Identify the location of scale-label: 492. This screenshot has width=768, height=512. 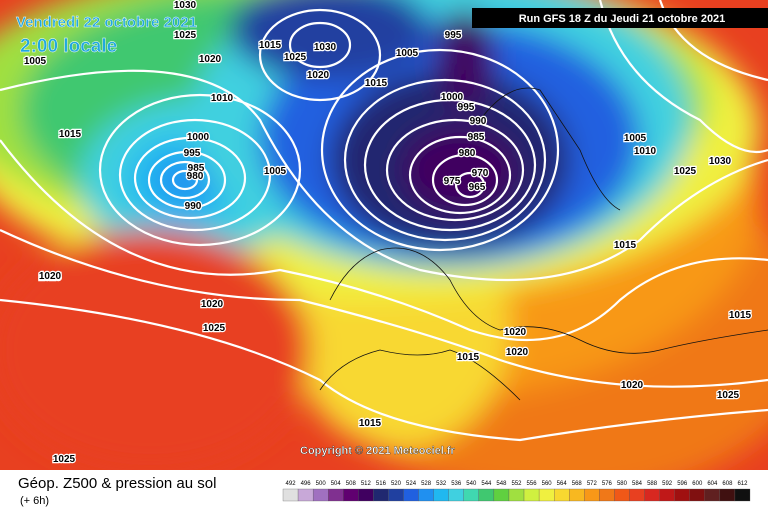
(291, 484).